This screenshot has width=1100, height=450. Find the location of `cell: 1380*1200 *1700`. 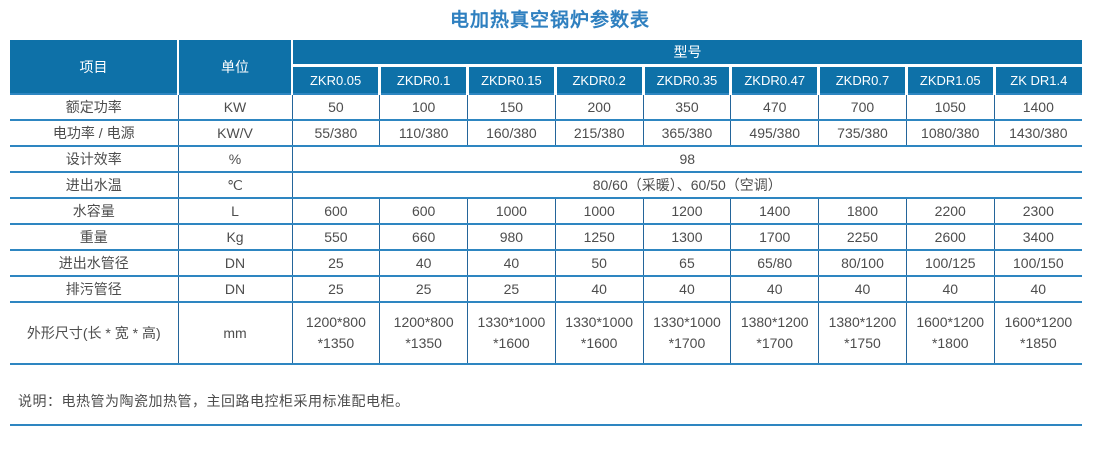

cell: 1380*1200 *1700 is located at coordinates (774, 333).